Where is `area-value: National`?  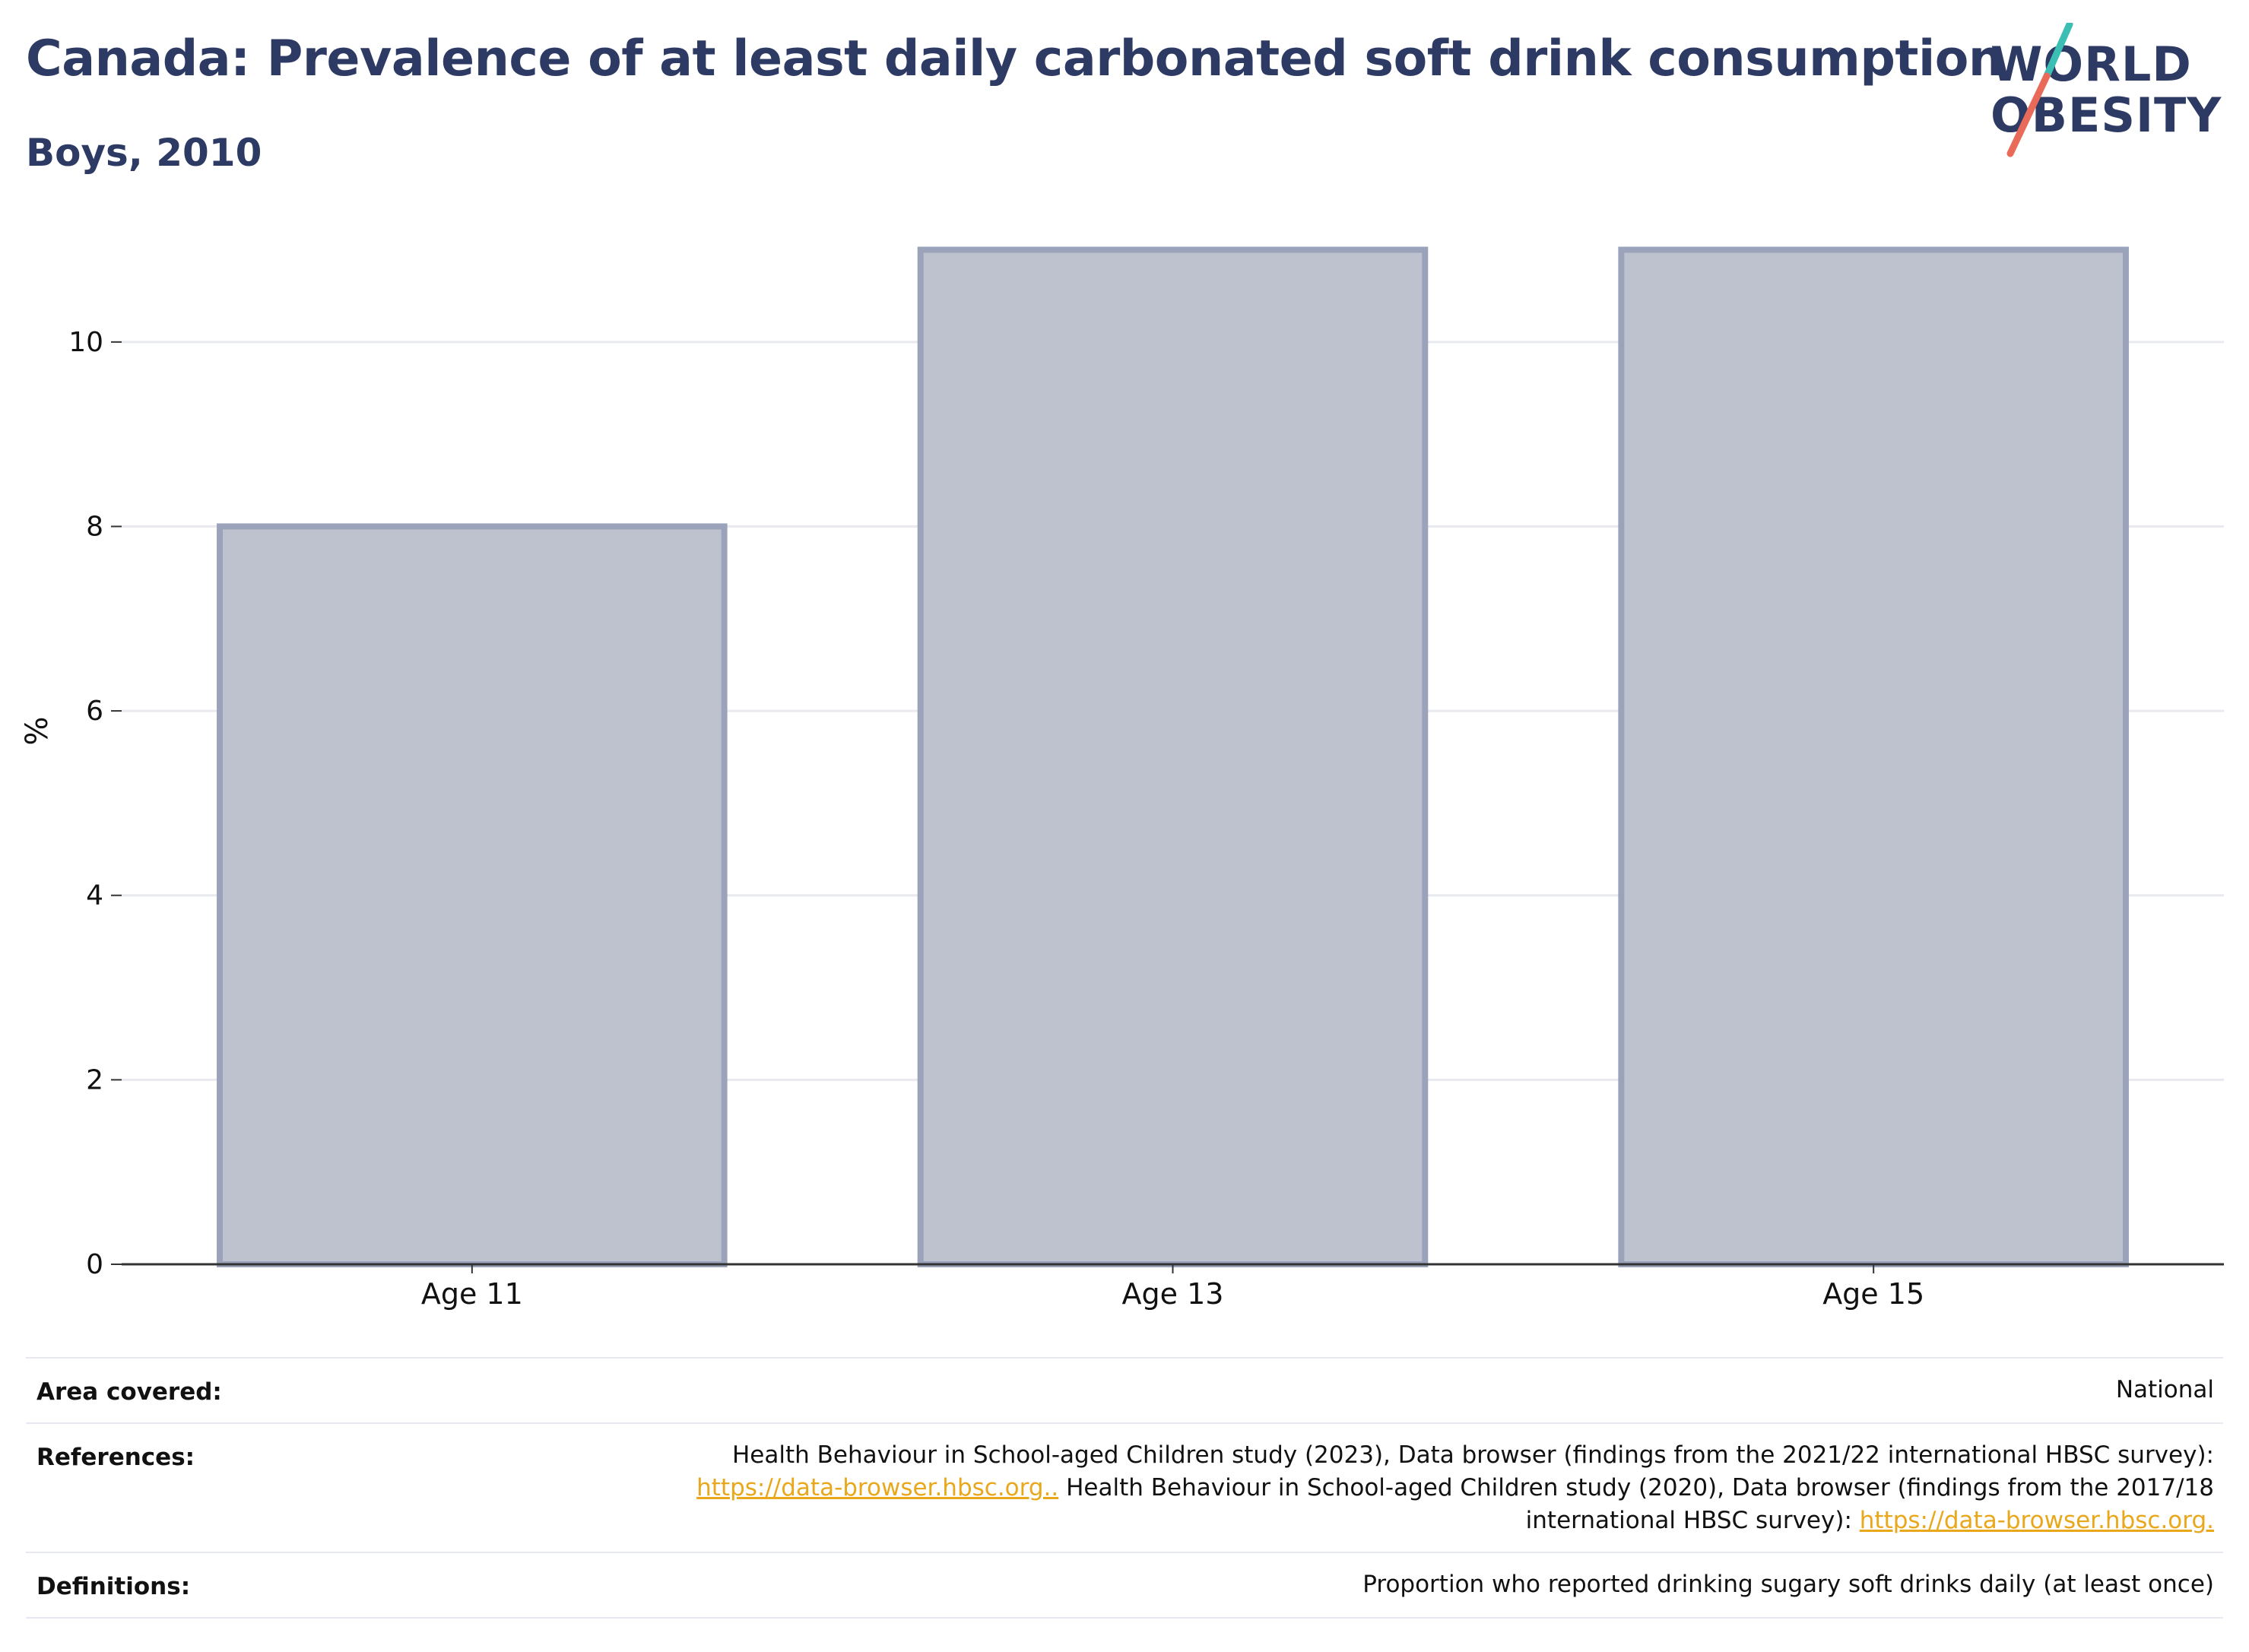
area-value: National is located at coordinates (2164, 1389).